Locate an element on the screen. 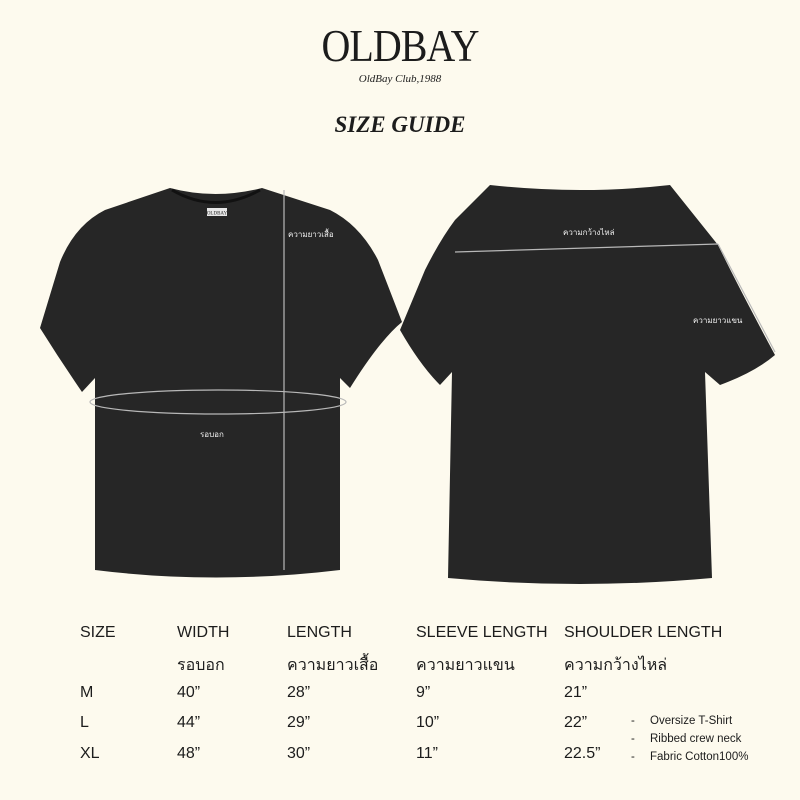 This screenshot has height=800, width=800. brand-tagline: OldBay Club,1988 is located at coordinates (400, 79).